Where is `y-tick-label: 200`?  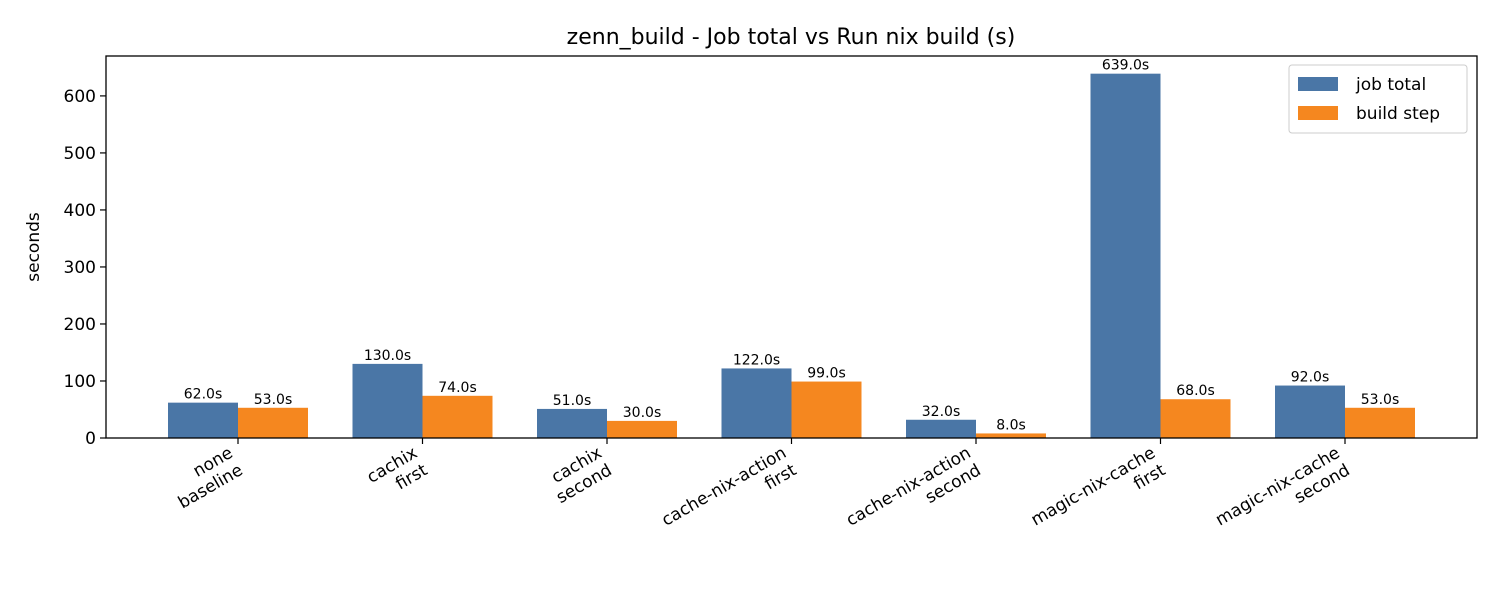
y-tick-label: 200 is located at coordinates (80, 325).